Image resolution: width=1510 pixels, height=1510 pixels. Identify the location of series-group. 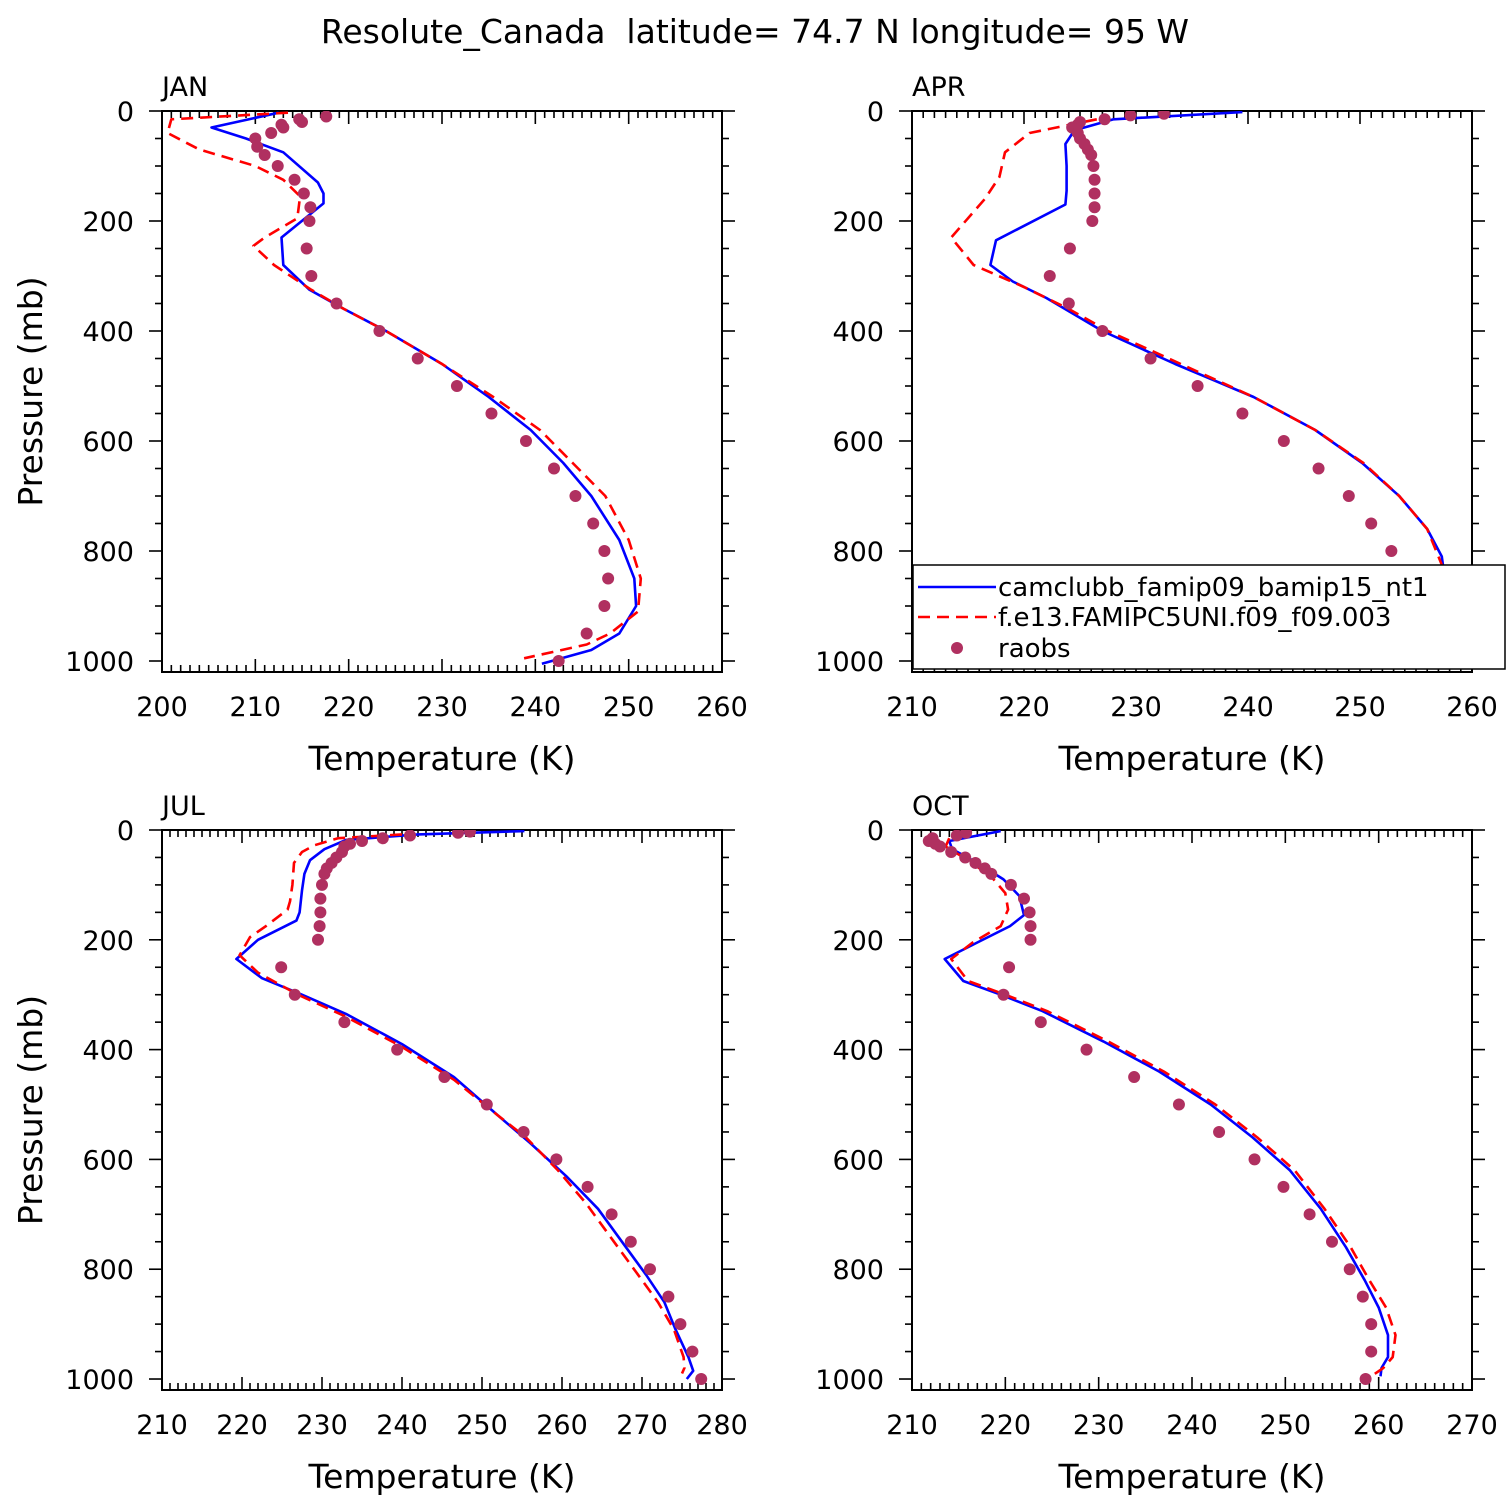
(471, 1108).